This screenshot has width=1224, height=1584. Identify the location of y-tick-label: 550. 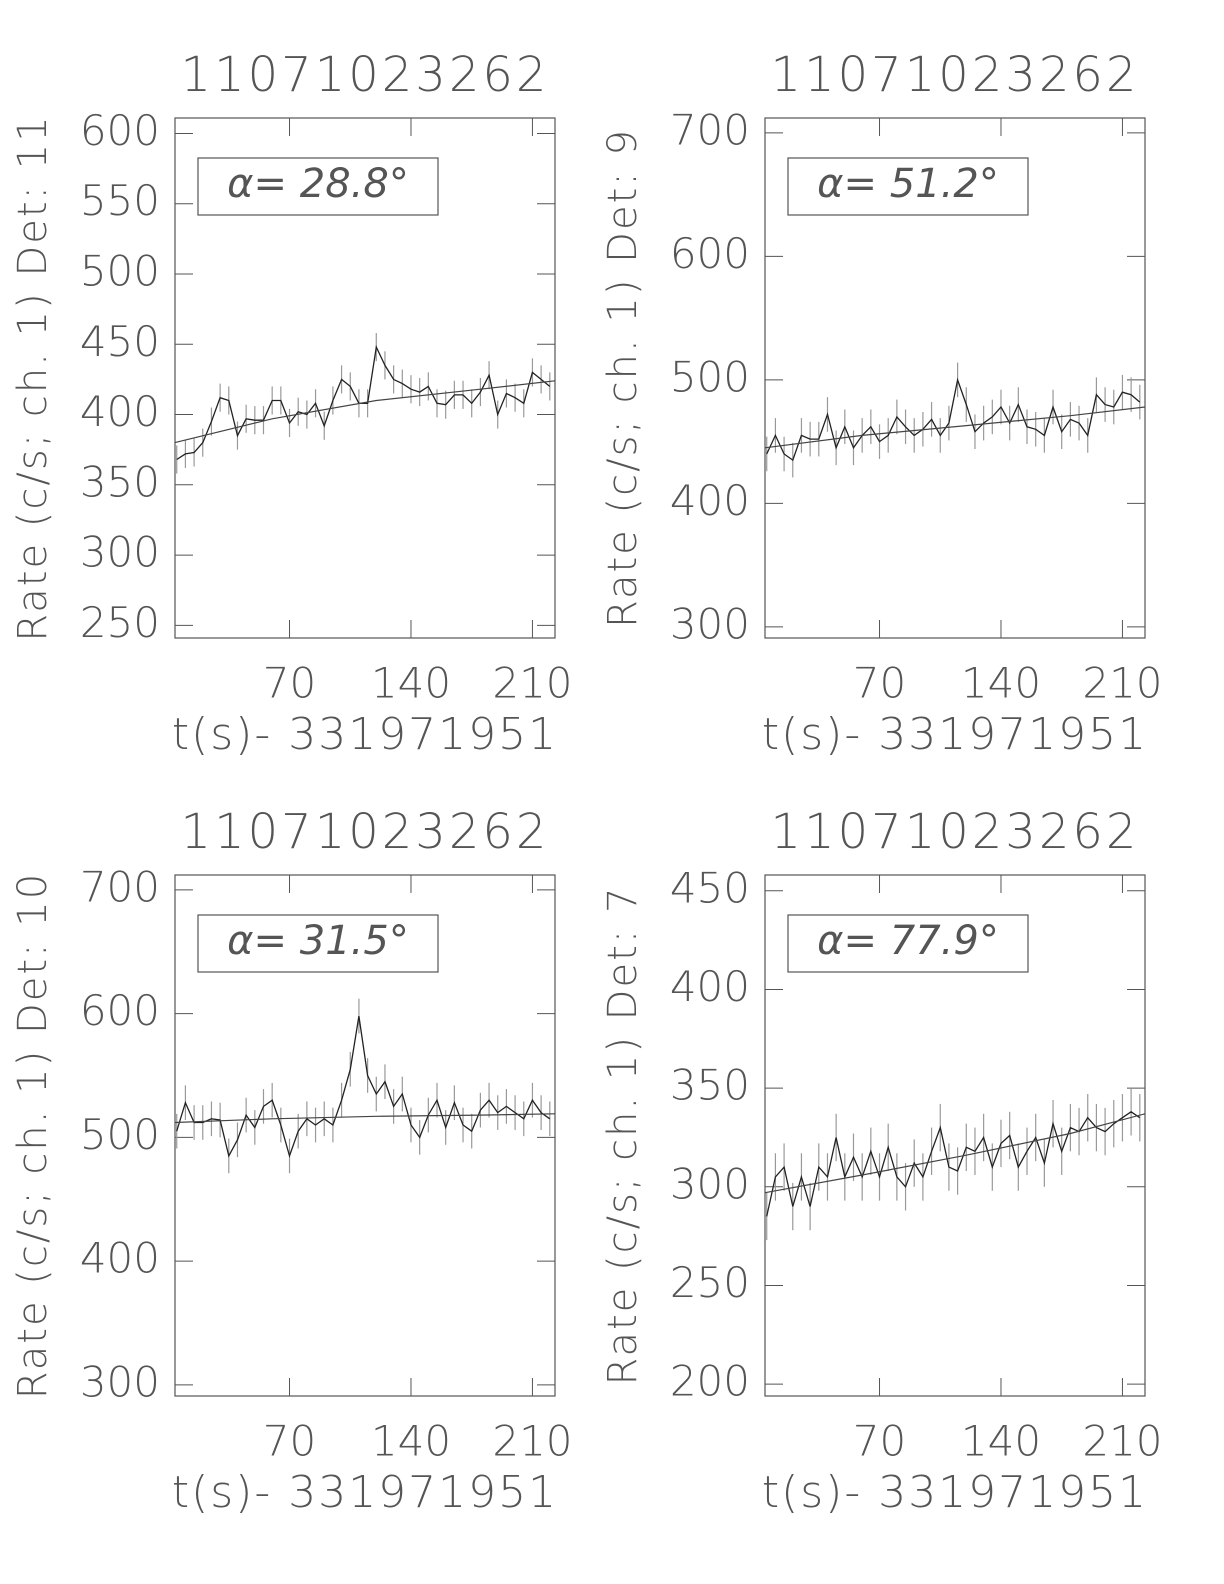
(120, 200).